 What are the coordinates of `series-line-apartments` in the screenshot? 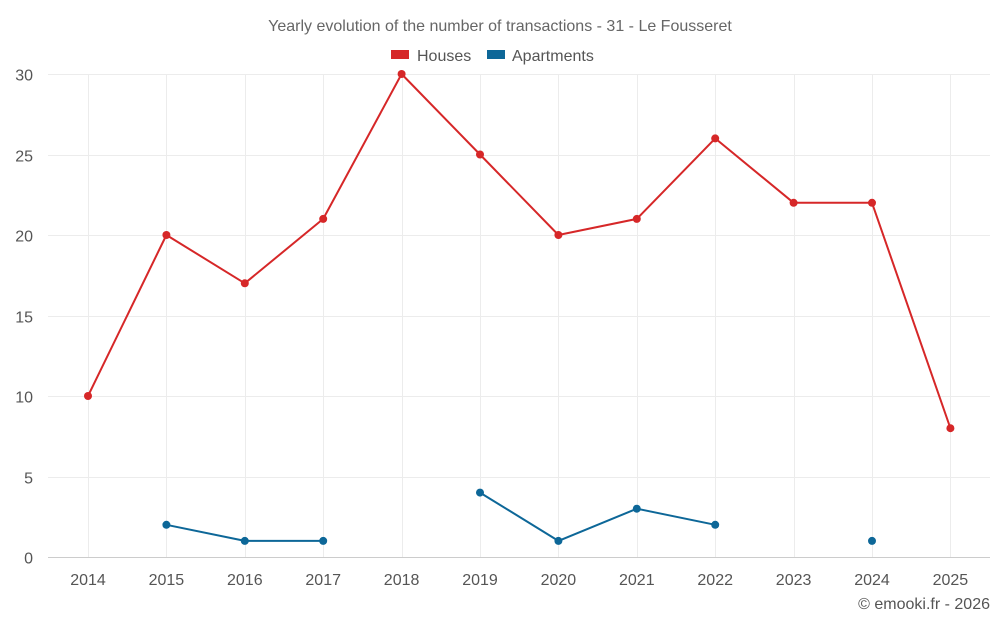 It's located at (597, 516).